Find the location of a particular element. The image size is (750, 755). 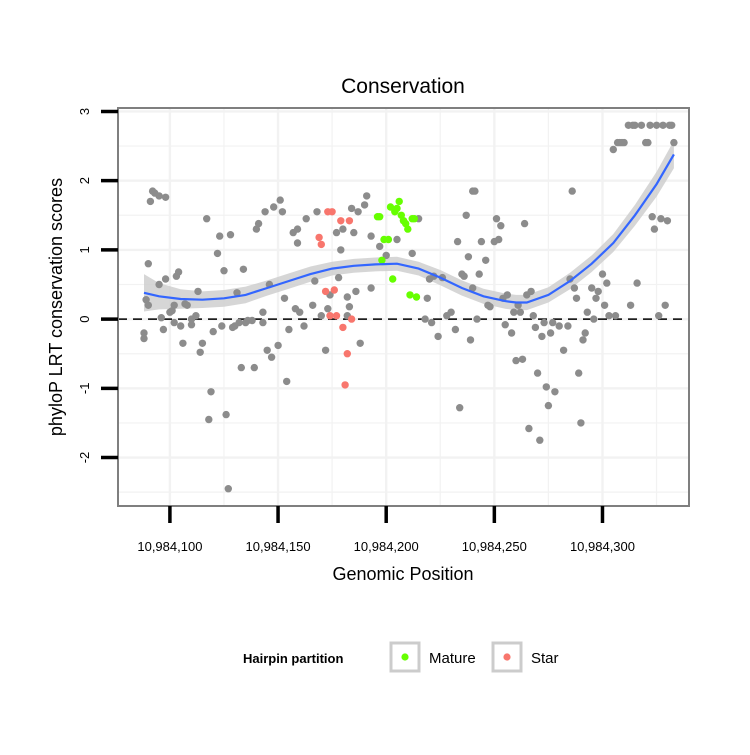

legend-entry-mature: Mature is located at coordinates (432, 657).